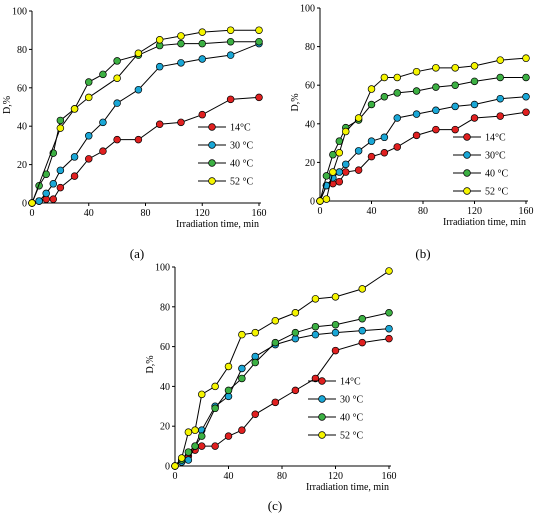 This screenshot has height=521, width=550. Describe the element at coordinates (310, 86) in the screenshot. I see `panel-b-y-tick-label: 60` at that location.